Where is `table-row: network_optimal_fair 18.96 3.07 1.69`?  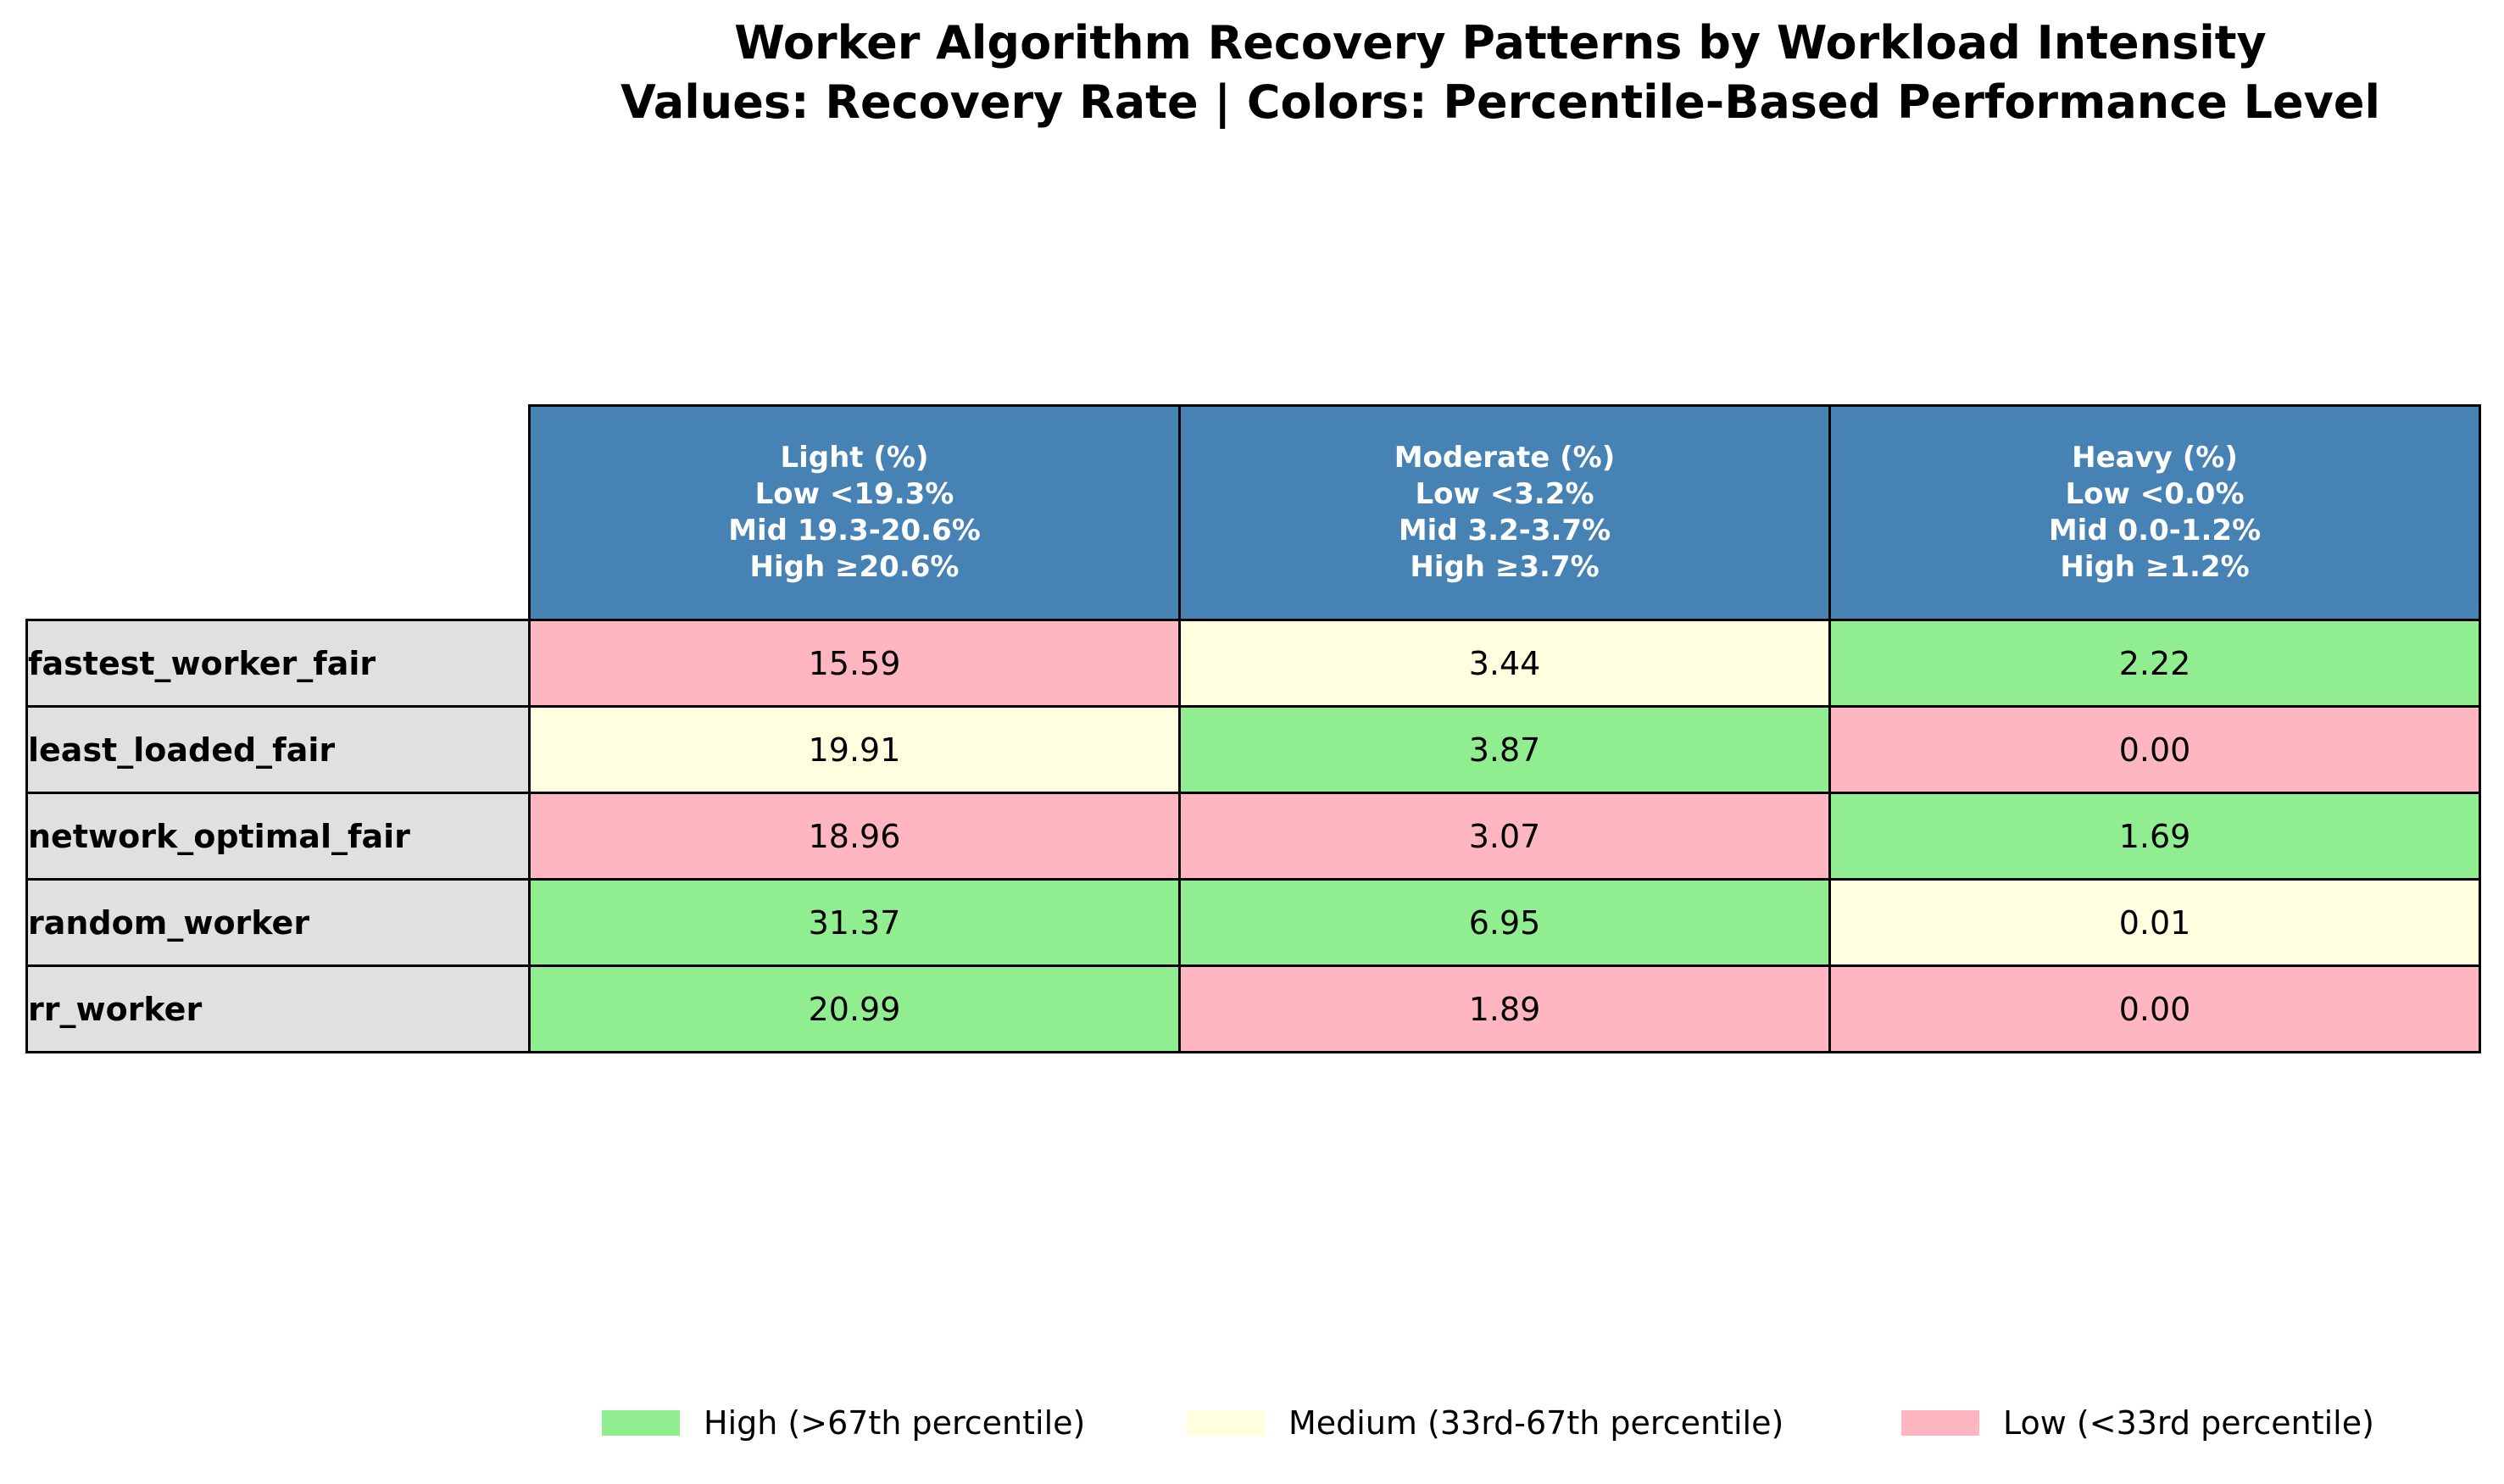 table-row: network_optimal_fair 18.96 3.07 1.69 is located at coordinates (1253, 837).